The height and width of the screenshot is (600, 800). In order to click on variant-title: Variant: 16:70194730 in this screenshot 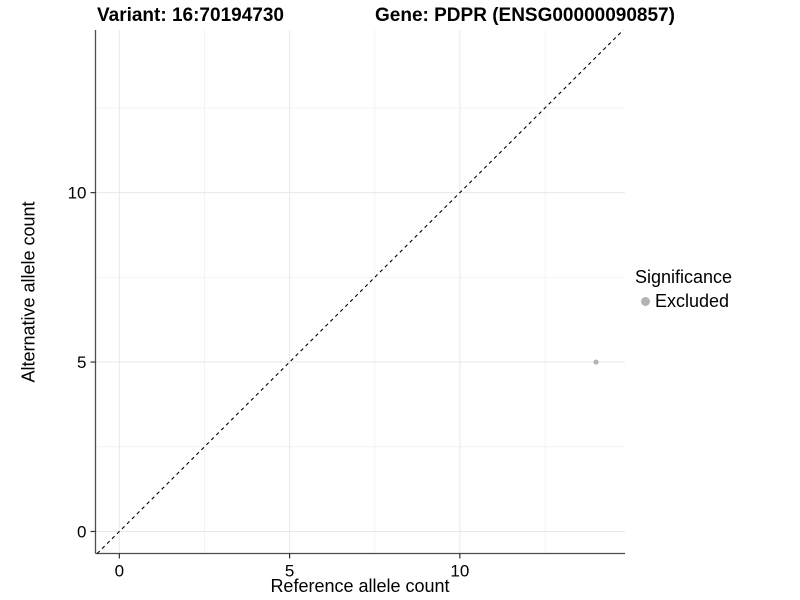, I will do `click(190, 15)`.